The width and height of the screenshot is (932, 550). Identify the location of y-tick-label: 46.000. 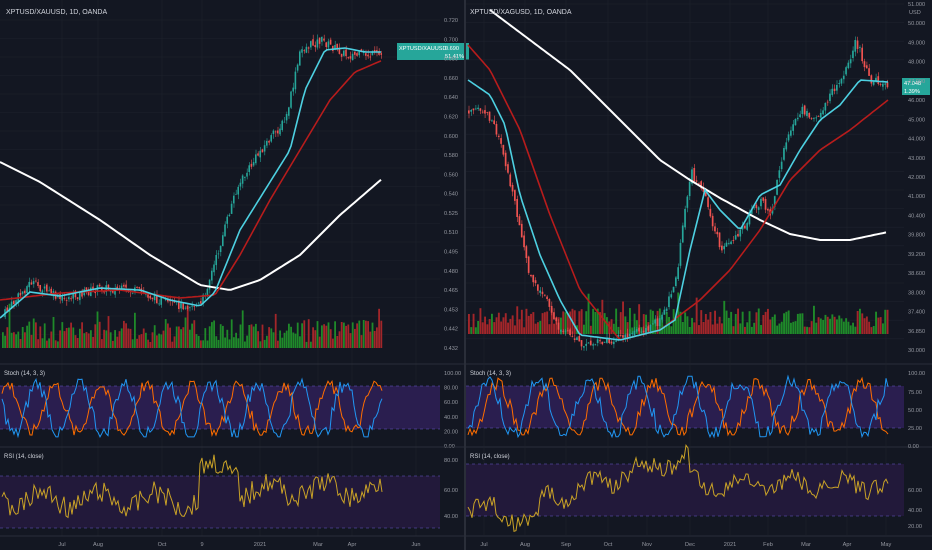
(916, 101).